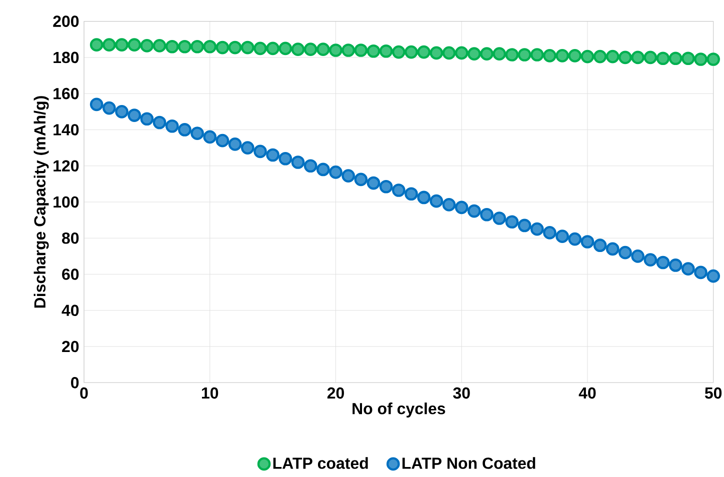 Image resolution: width=724 pixels, height=477 pixels. What do you see at coordinates (66, 94) in the screenshot?
I see `y-tick-label: 160` at bounding box center [66, 94].